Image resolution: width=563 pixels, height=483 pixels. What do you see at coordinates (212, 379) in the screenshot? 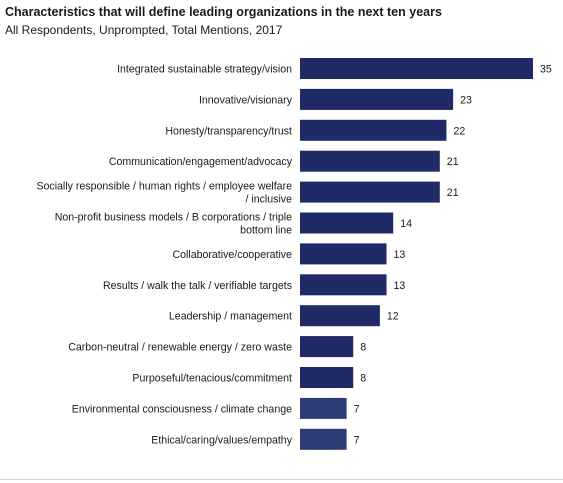
I see `category-label-11: Purposeful/tenacious/commitment` at bounding box center [212, 379].